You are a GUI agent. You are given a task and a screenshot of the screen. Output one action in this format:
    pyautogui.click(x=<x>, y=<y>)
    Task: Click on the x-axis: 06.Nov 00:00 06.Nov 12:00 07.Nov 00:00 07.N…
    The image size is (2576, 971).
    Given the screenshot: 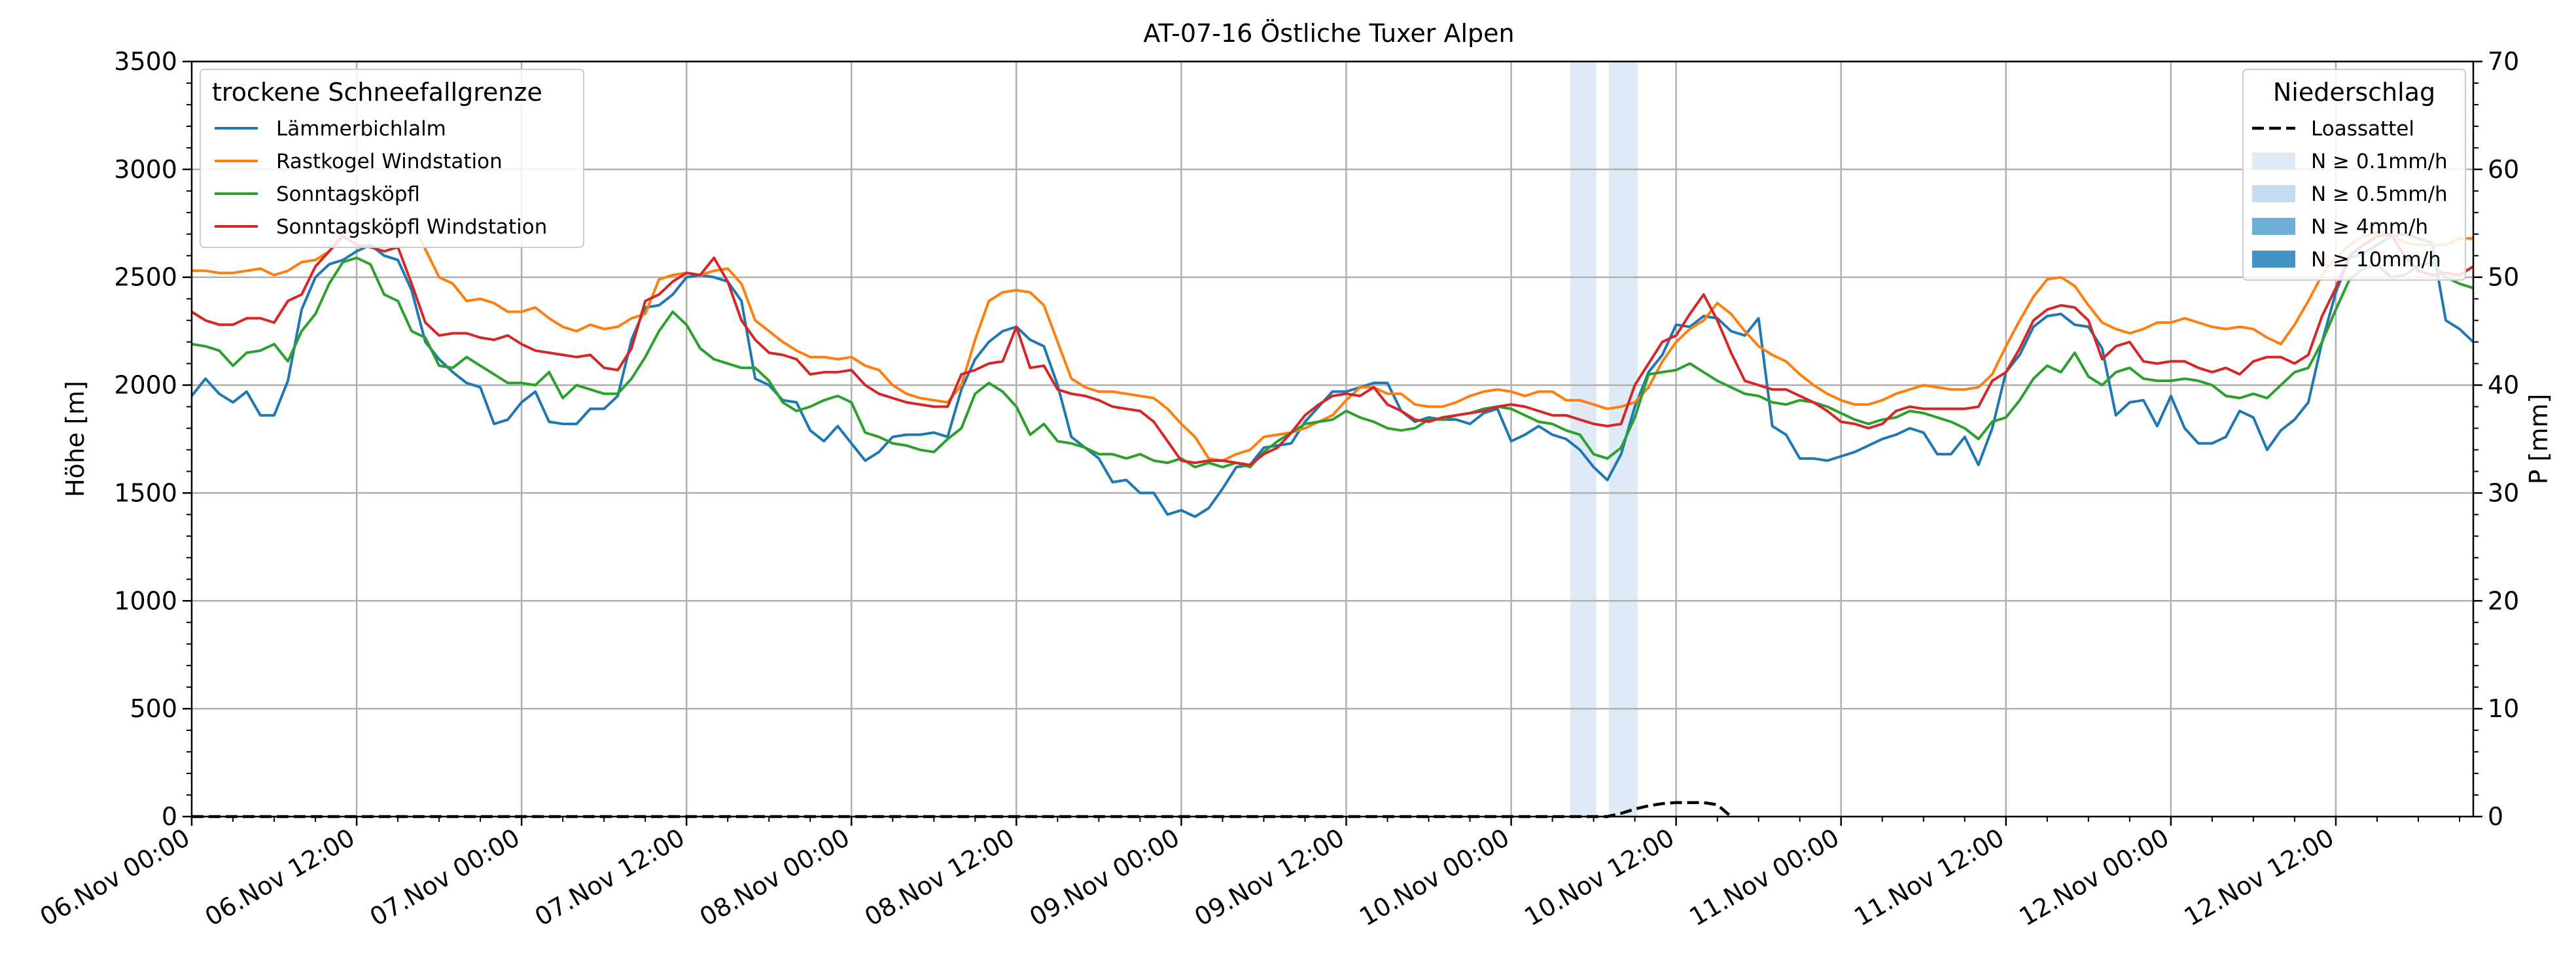 What is the action you would take?
    pyautogui.click(x=1247, y=875)
    